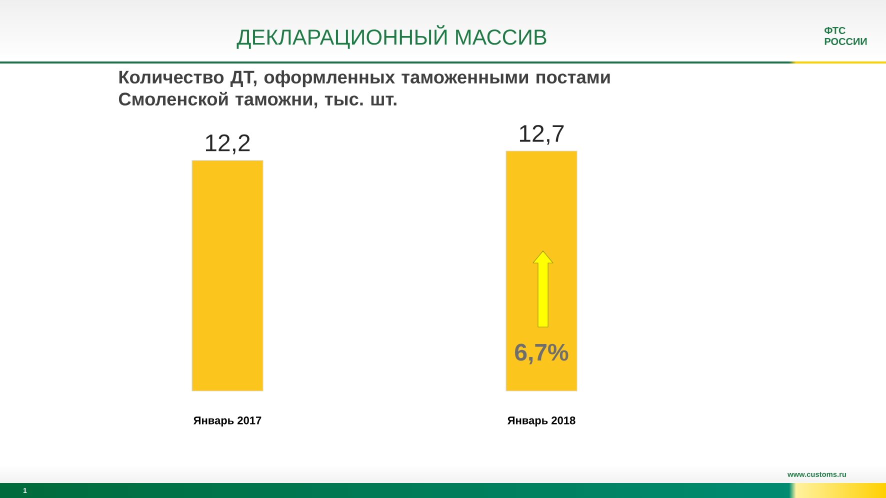 The width and height of the screenshot is (886, 498). I want to click on chart-subtitle: Количество ДТ, оформленных таможенными постами Смоленской таможни, тыс. шт., so click(364, 89).